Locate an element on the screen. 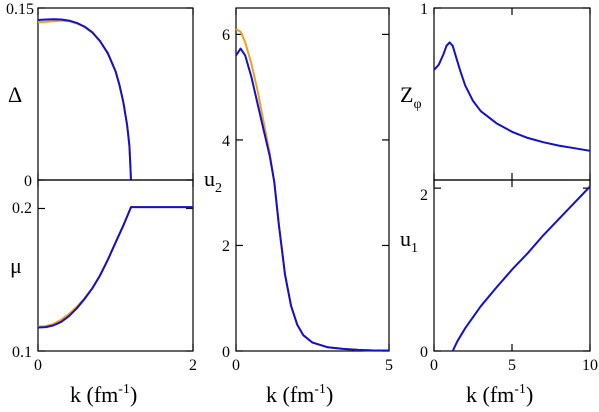  zphi-ylabel-main: Z is located at coordinates (406, 94).